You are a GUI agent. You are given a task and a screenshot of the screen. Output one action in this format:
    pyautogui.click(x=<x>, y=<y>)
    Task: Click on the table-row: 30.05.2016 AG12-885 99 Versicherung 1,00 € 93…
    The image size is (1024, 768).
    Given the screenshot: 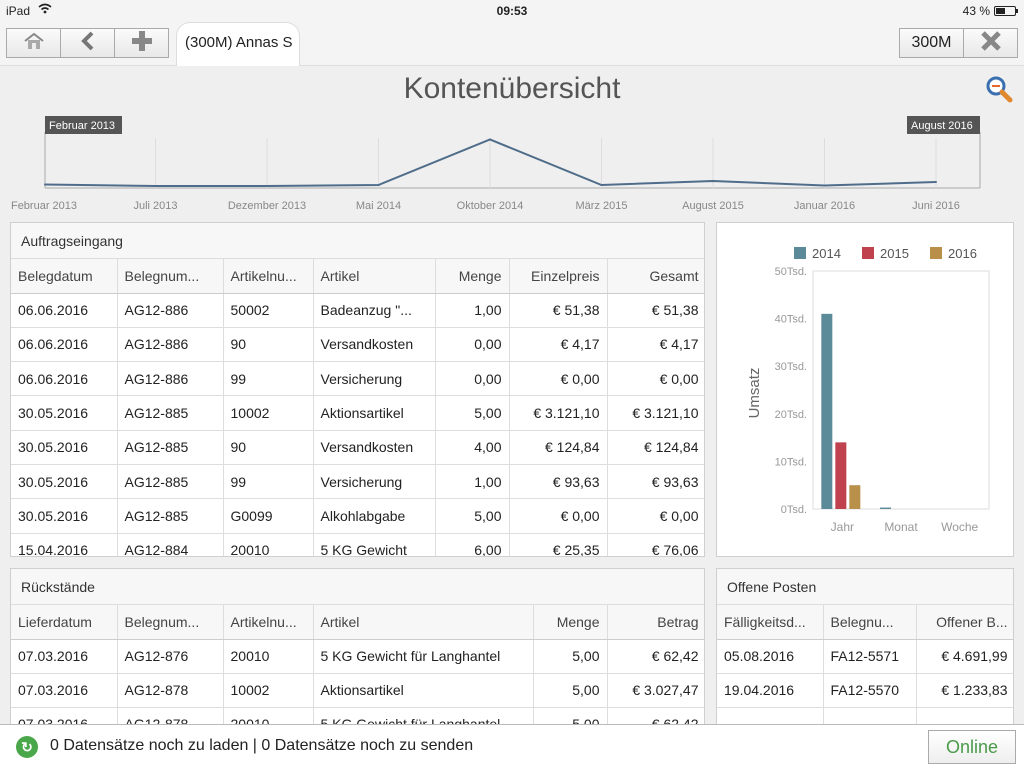 What is the action you would take?
    pyautogui.click(x=357, y=482)
    